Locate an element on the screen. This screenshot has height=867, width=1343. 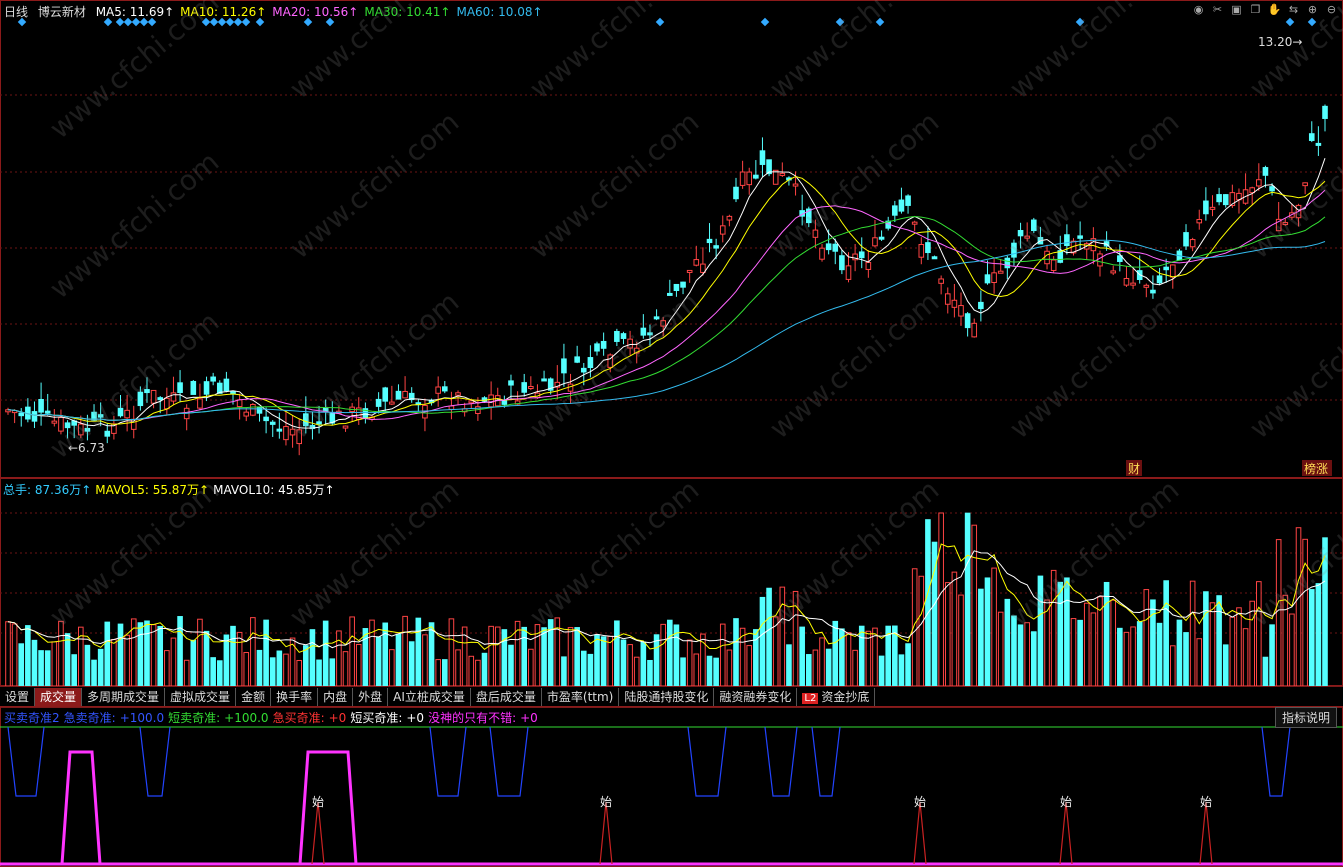
hand-icon: ✋ is located at coordinates (1274, 9).